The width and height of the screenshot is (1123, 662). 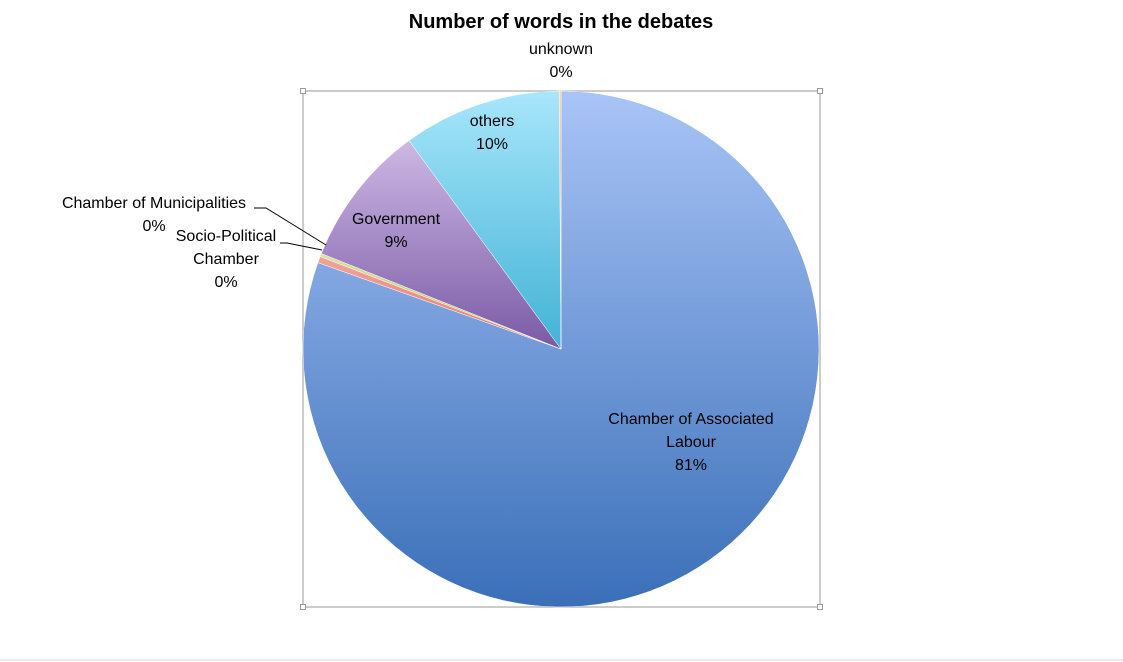 I want to click on leader-lines, so click(x=290, y=229).